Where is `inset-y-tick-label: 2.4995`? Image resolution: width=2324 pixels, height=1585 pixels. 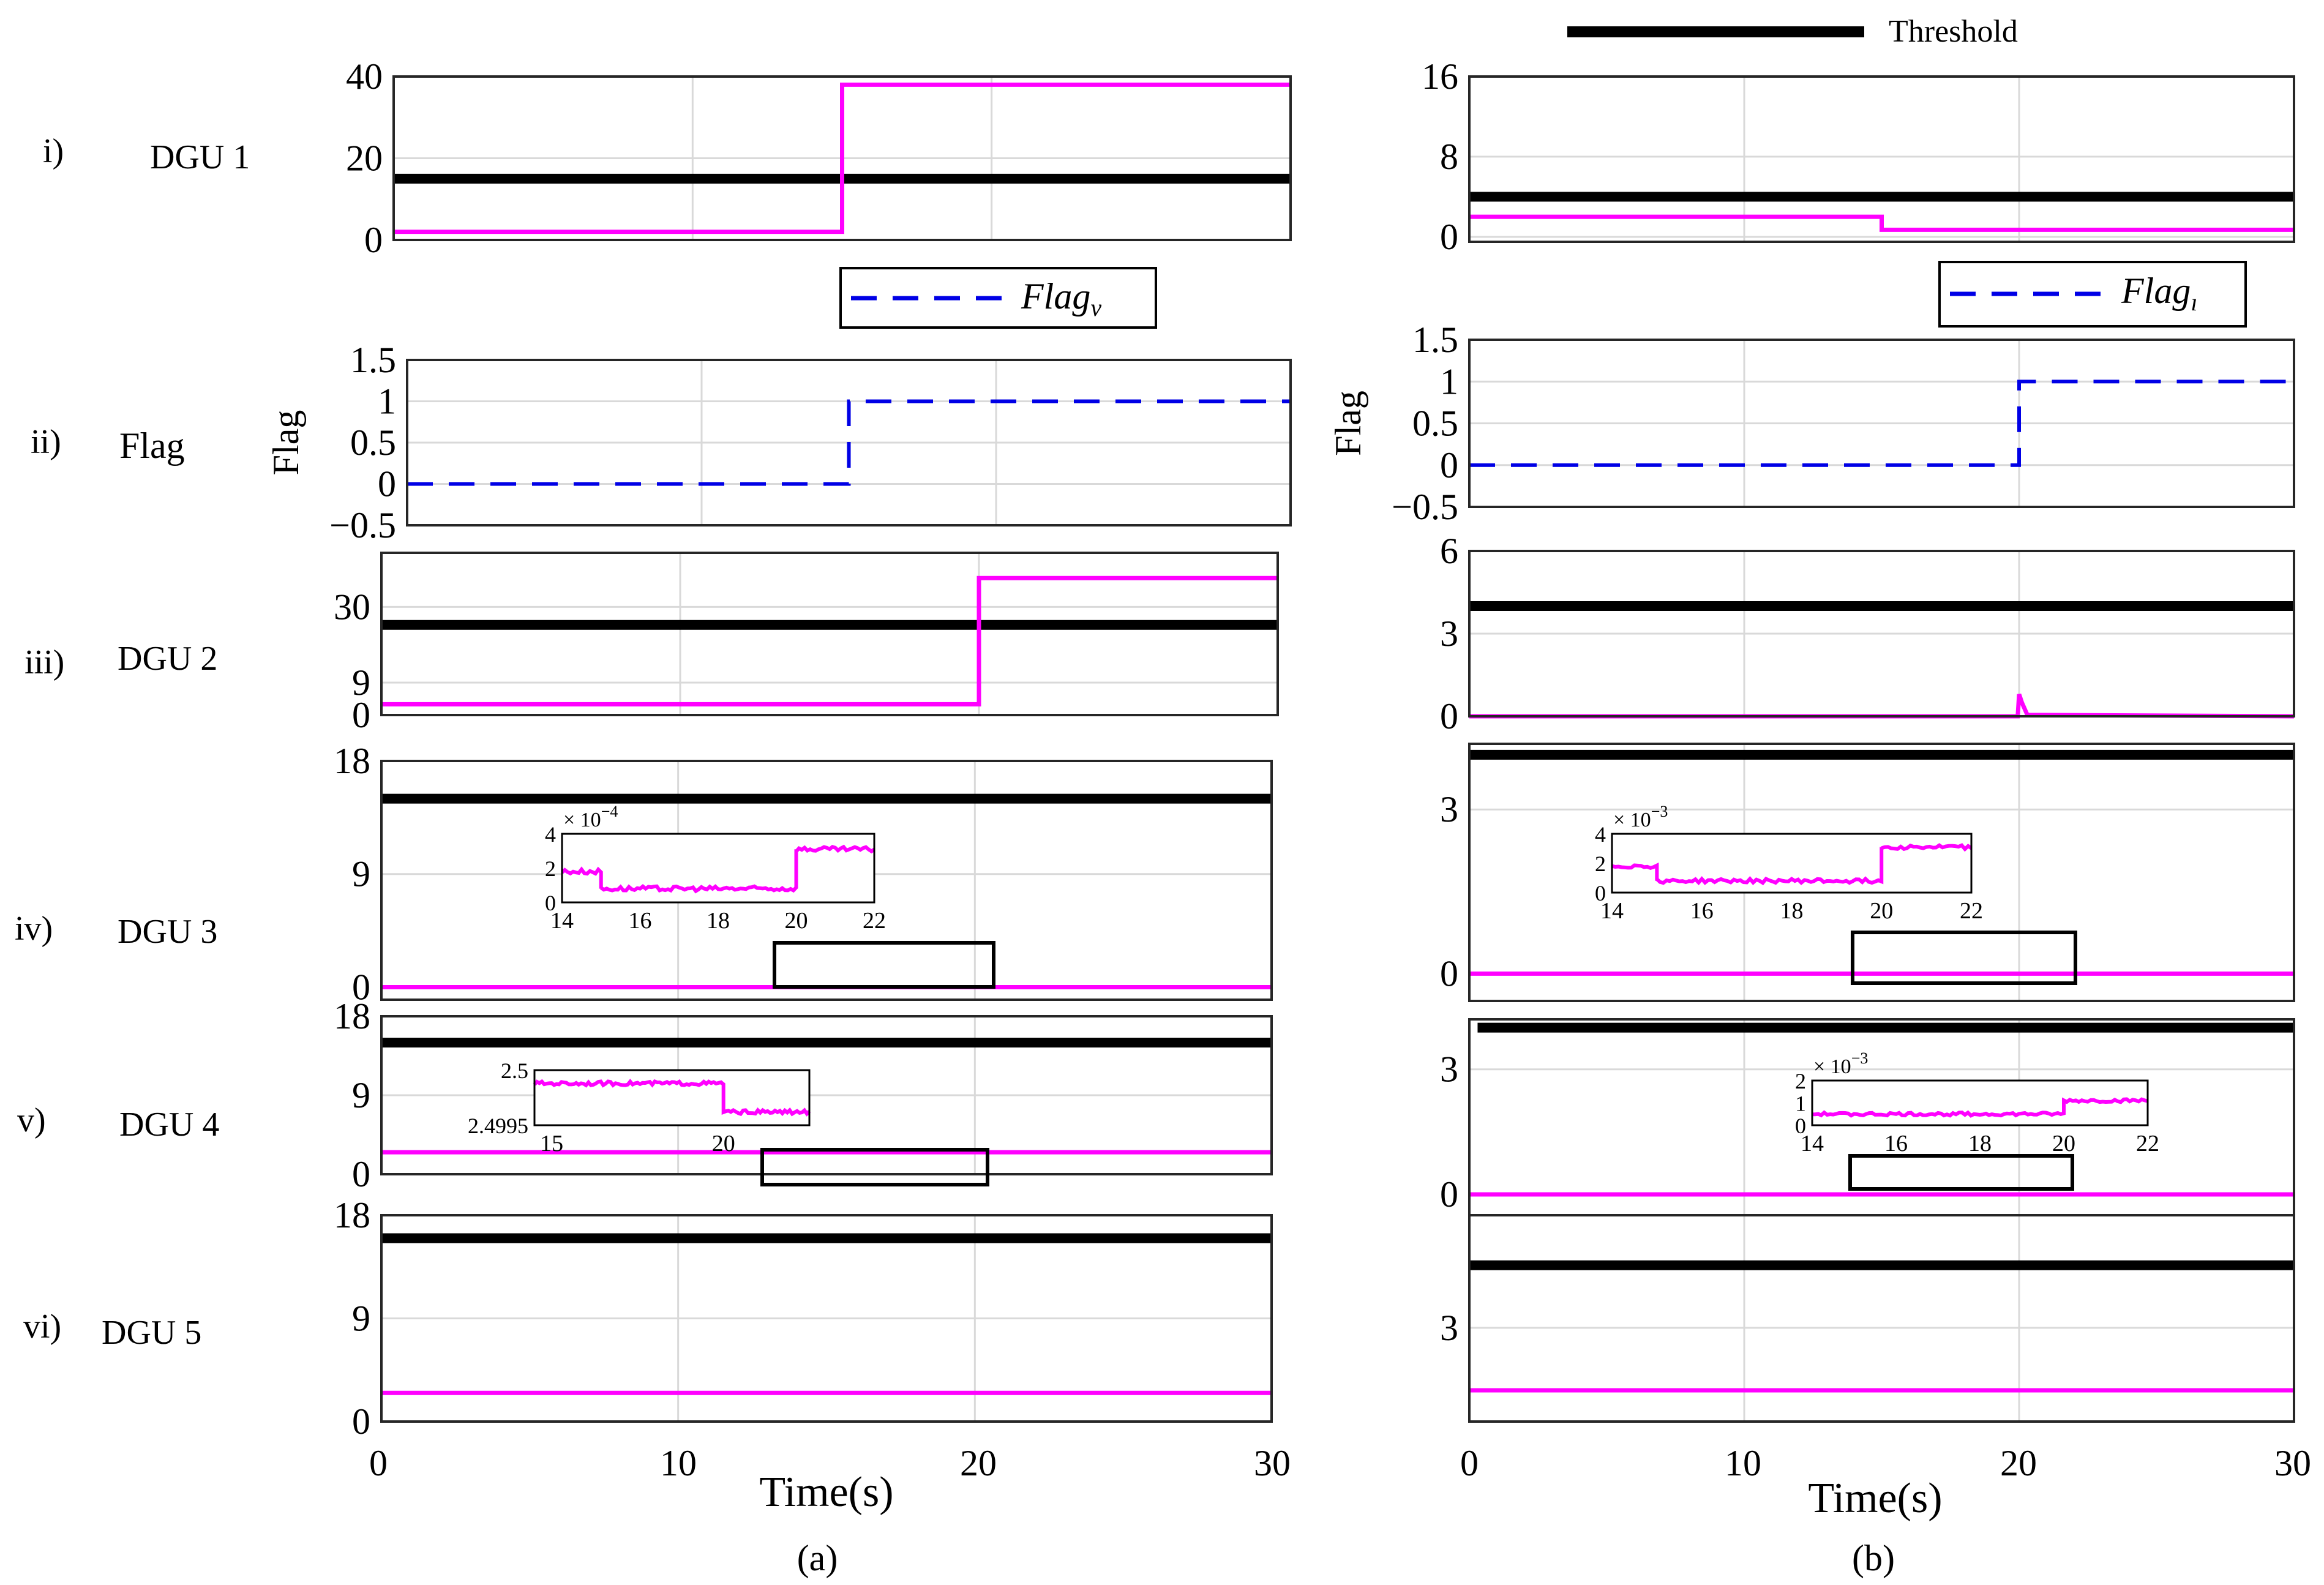
inset-y-tick-label: 2.4995 is located at coordinates (498, 1126).